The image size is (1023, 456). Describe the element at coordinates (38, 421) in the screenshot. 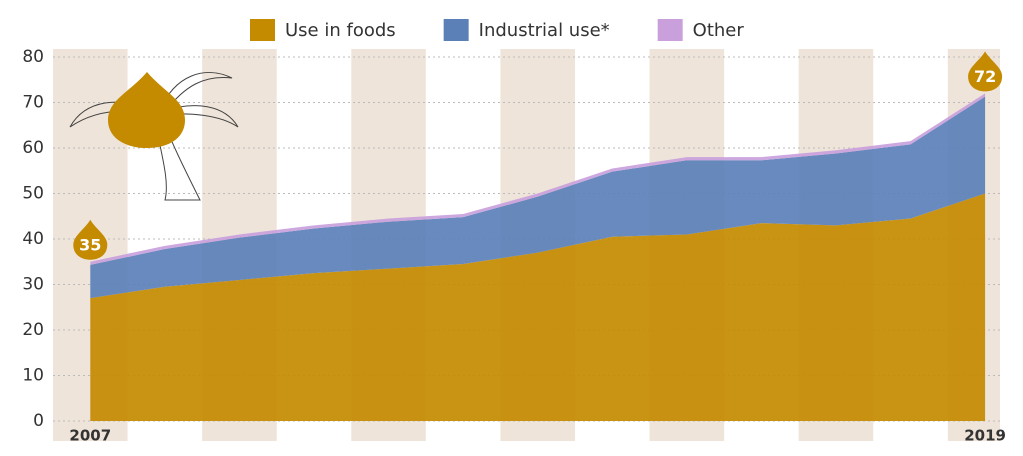

I see `y-tick-label: 0` at that location.